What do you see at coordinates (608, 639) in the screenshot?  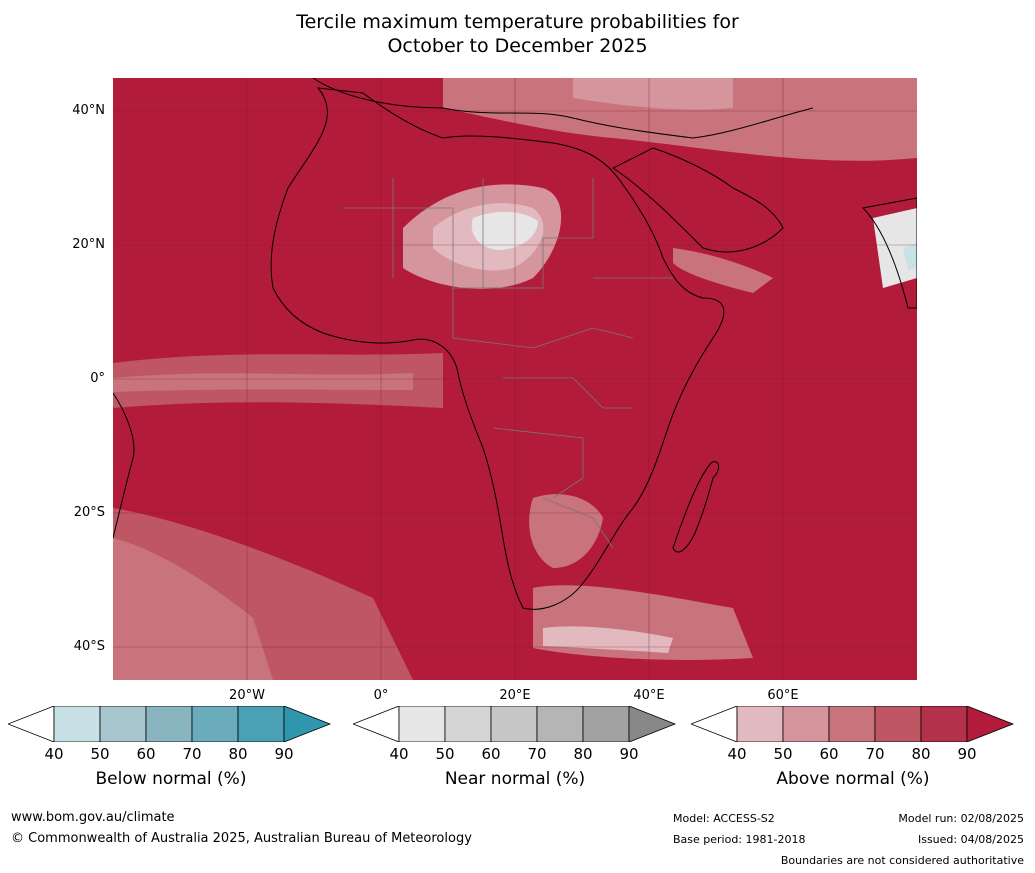 I see `south-indian-light` at bounding box center [608, 639].